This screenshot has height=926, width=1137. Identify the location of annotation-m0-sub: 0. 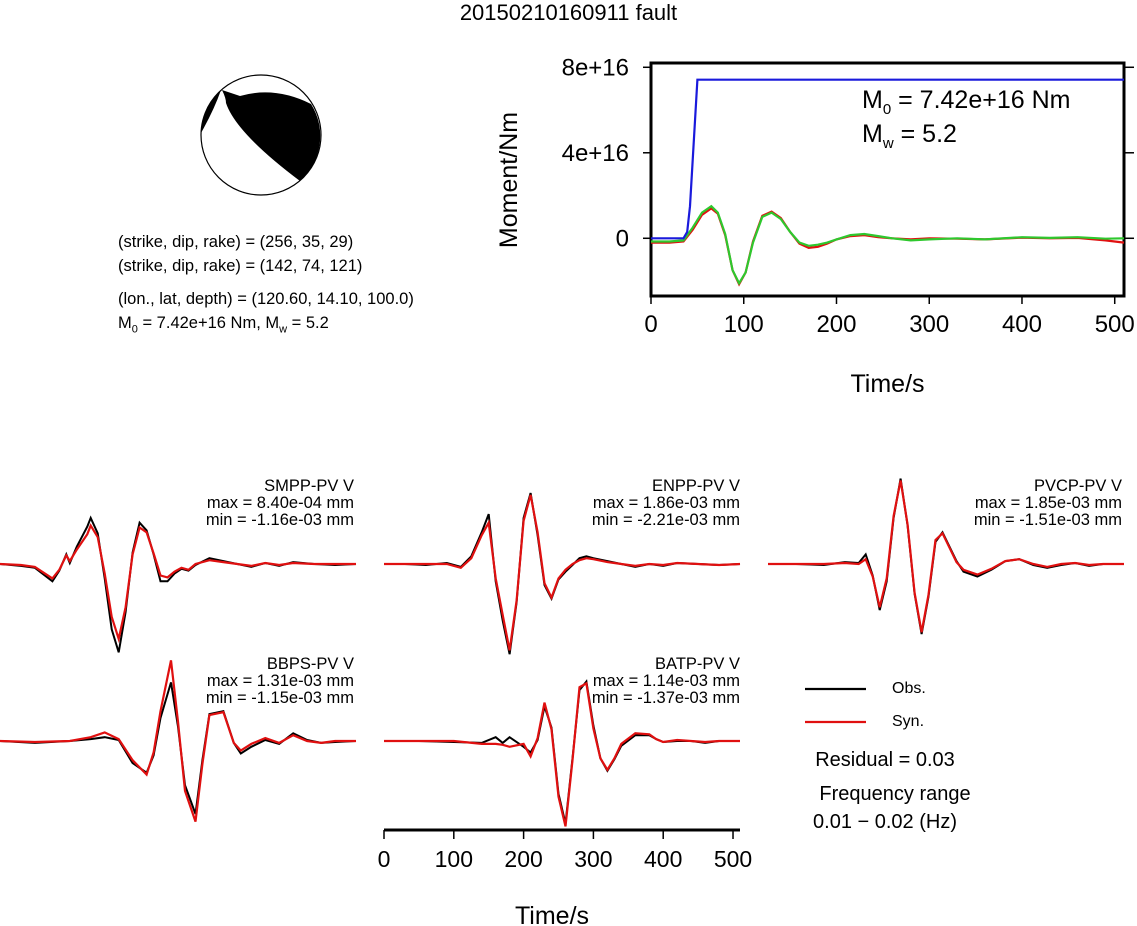
(887, 109).